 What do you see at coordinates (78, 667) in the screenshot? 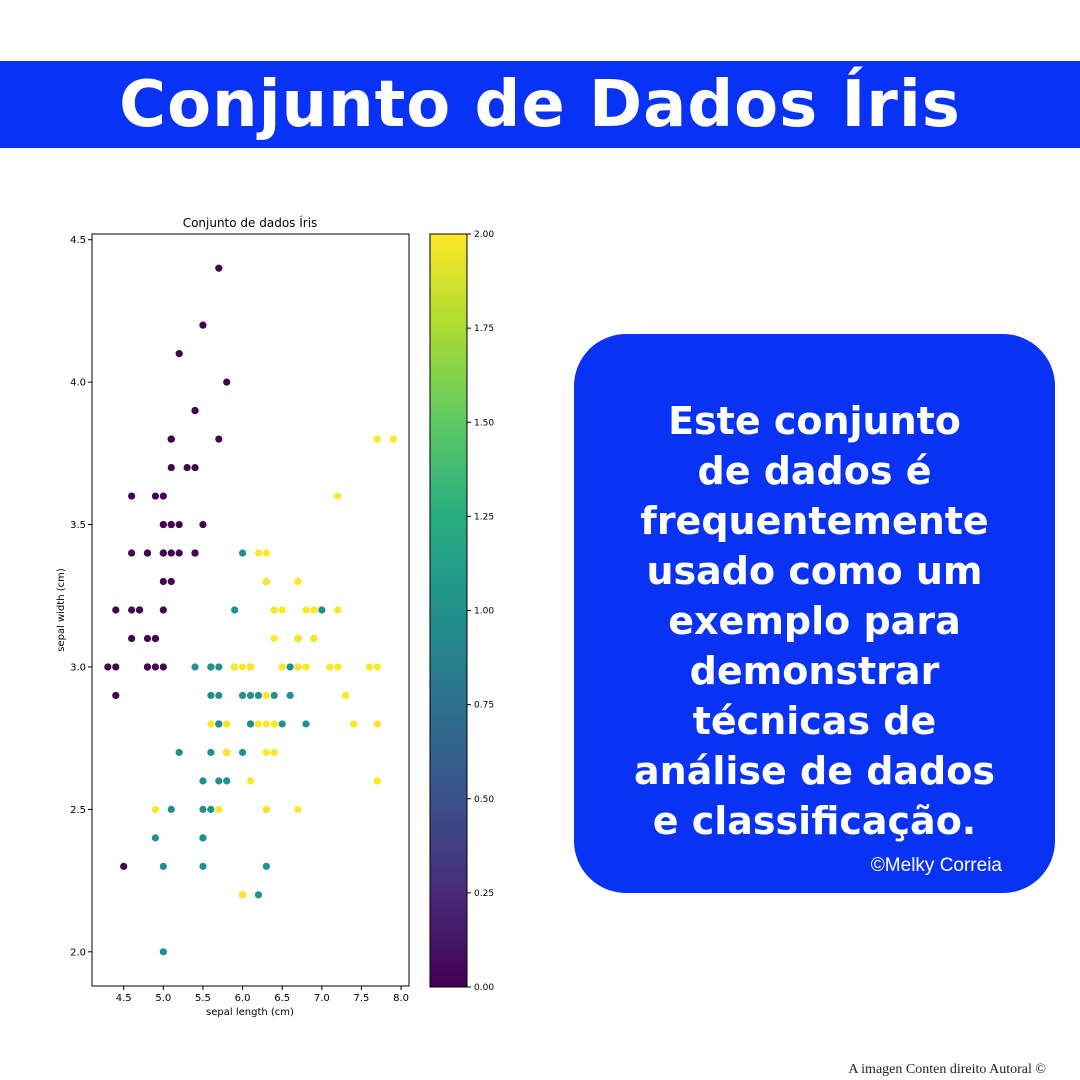
I see `y-tick-label: 3.0` at bounding box center [78, 667].